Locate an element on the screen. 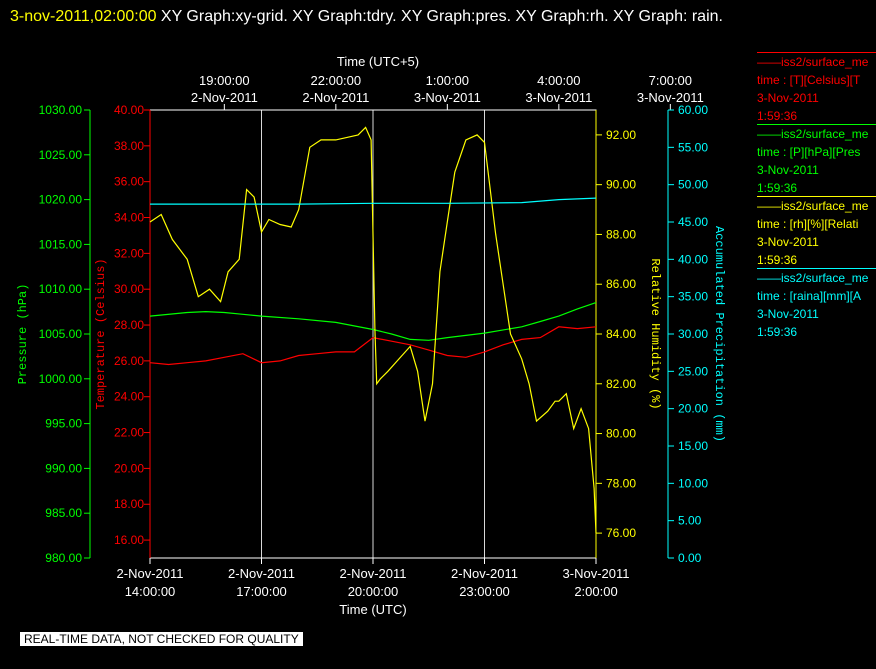 This screenshot has width=876, height=669. top-tick-time: 4:00:00 is located at coordinates (558, 80).